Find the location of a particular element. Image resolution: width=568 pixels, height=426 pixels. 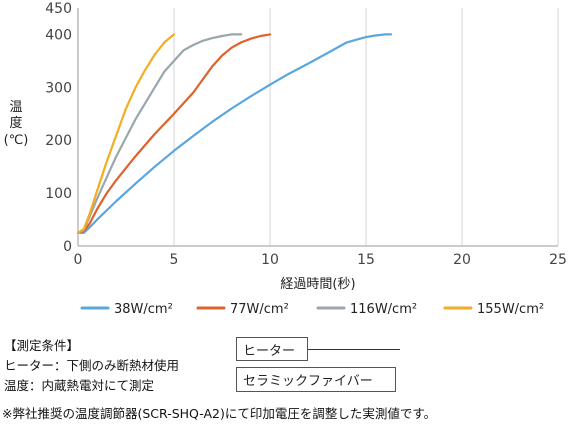

conditions-title: 【測定条件】 is located at coordinates (42, 345).